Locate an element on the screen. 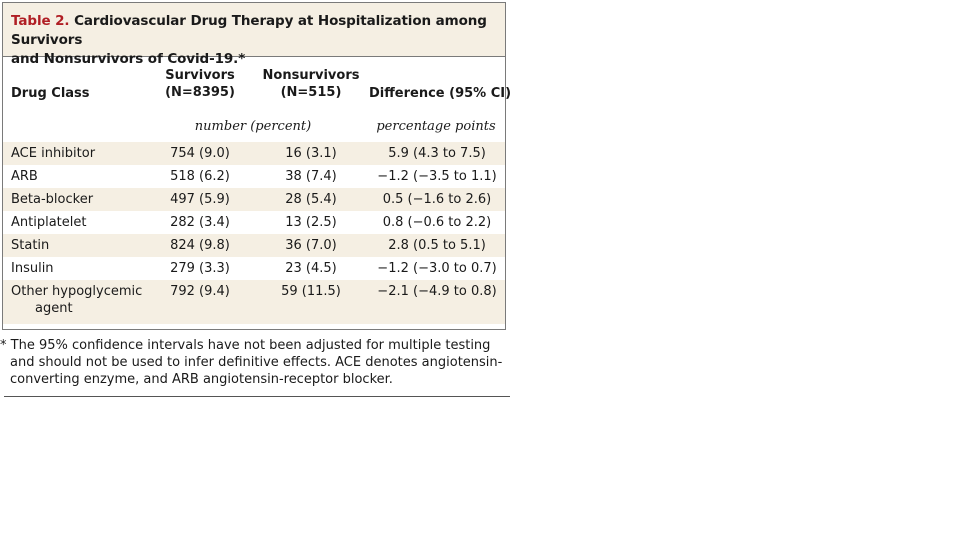  cell-nonsurvivors: 28 (5.4) is located at coordinates (311, 199).